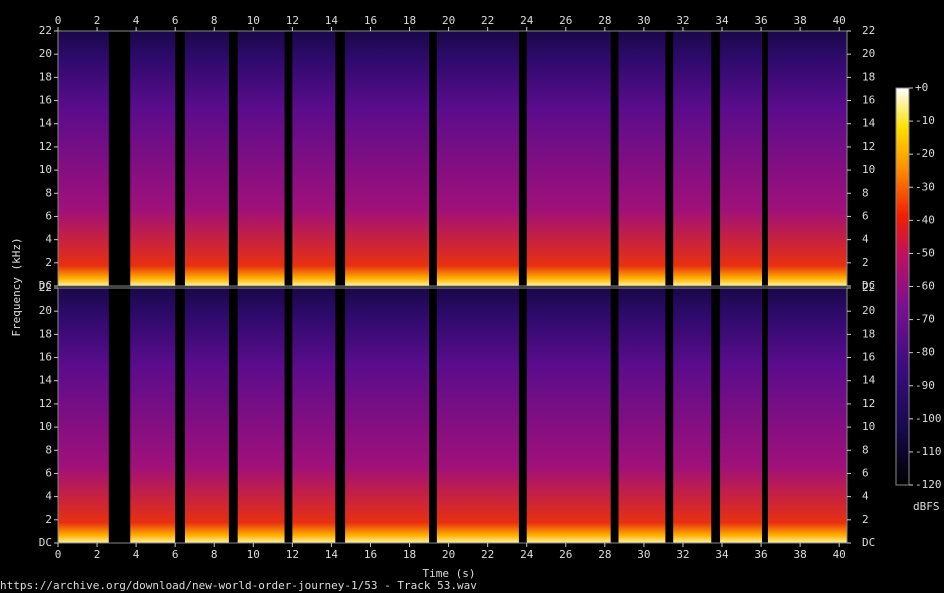 The height and width of the screenshot is (593, 944). I want to click on colorbar-tick-label: -70, so click(925, 319).